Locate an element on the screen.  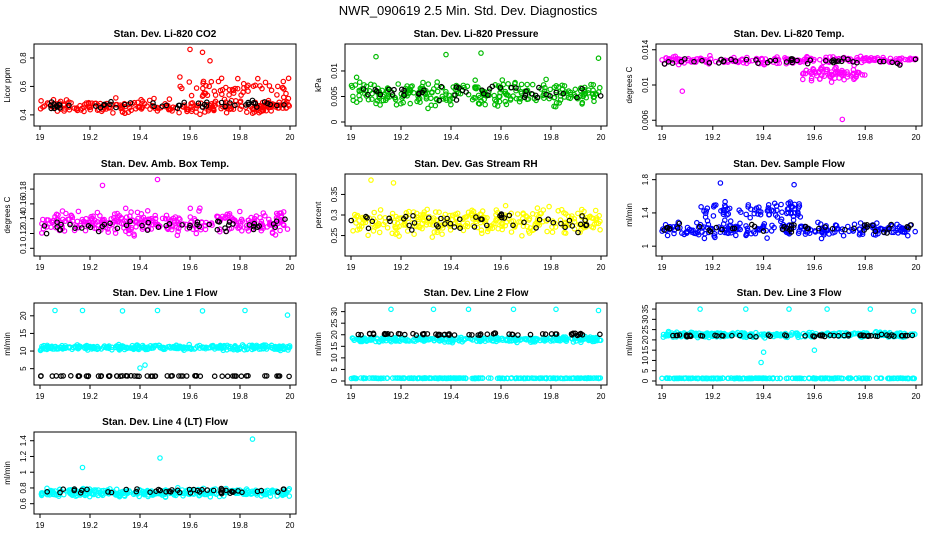
x-tick-label: 19.6 is located at coordinates (190, 267).